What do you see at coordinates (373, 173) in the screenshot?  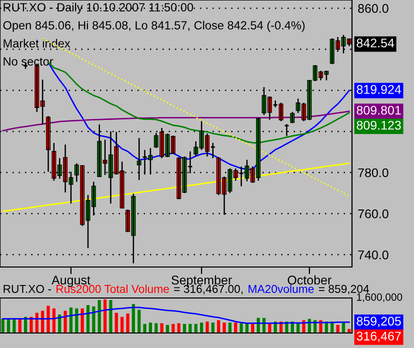 I see `y-tick-label: 780.0` at bounding box center [373, 173].